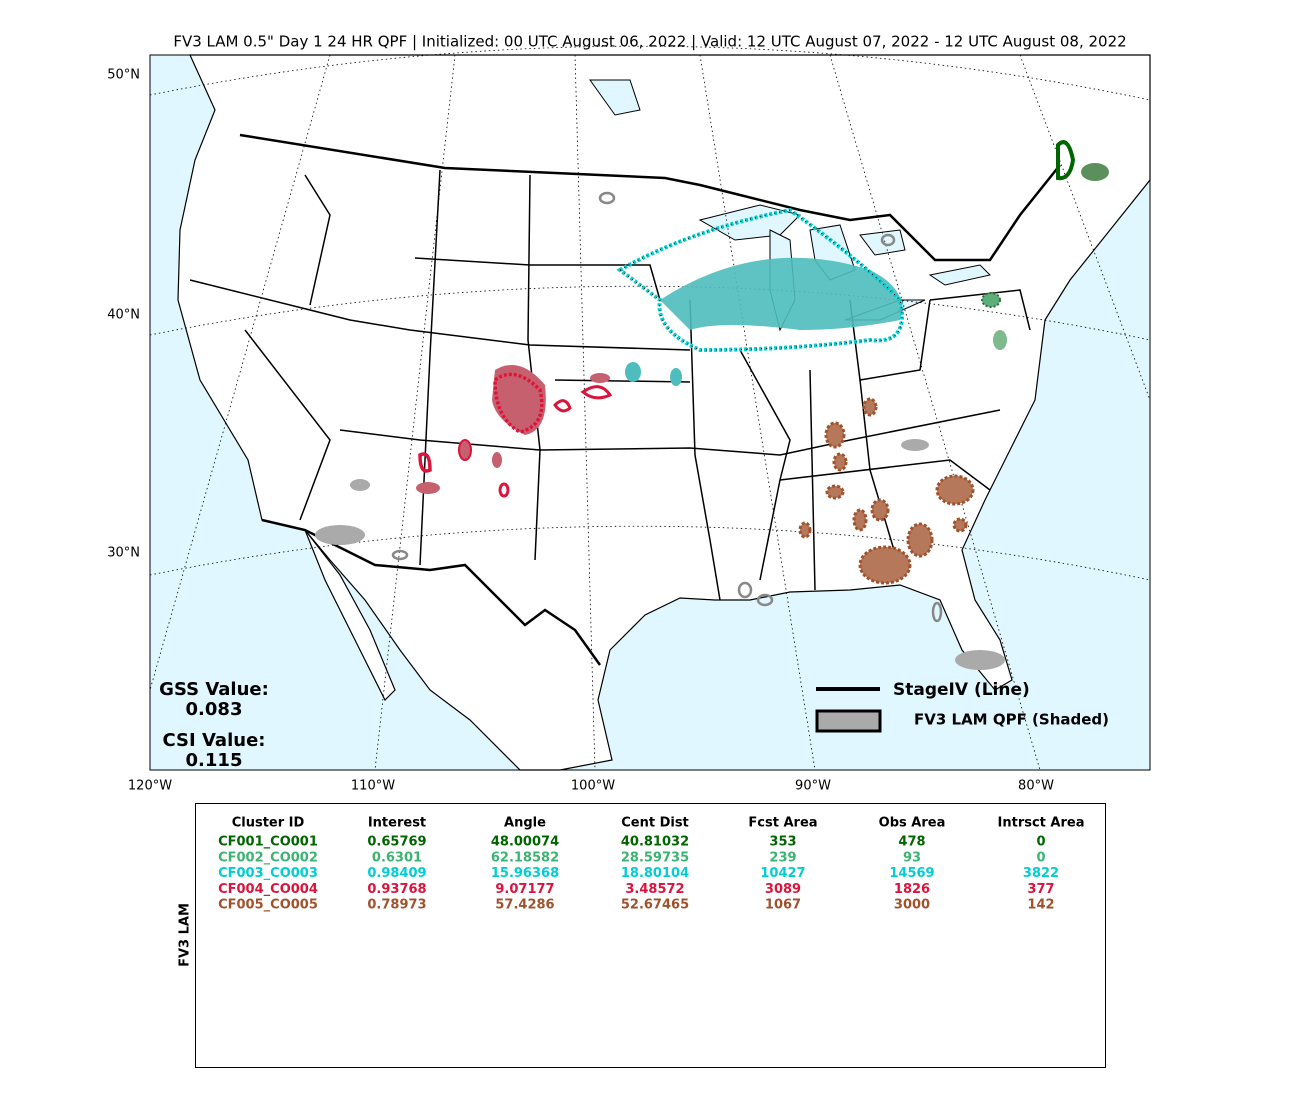 The image size is (1300, 1100). Describe the element at coordinates (782, 842) in the screenshot. I see `table-cell: 353` at that location.